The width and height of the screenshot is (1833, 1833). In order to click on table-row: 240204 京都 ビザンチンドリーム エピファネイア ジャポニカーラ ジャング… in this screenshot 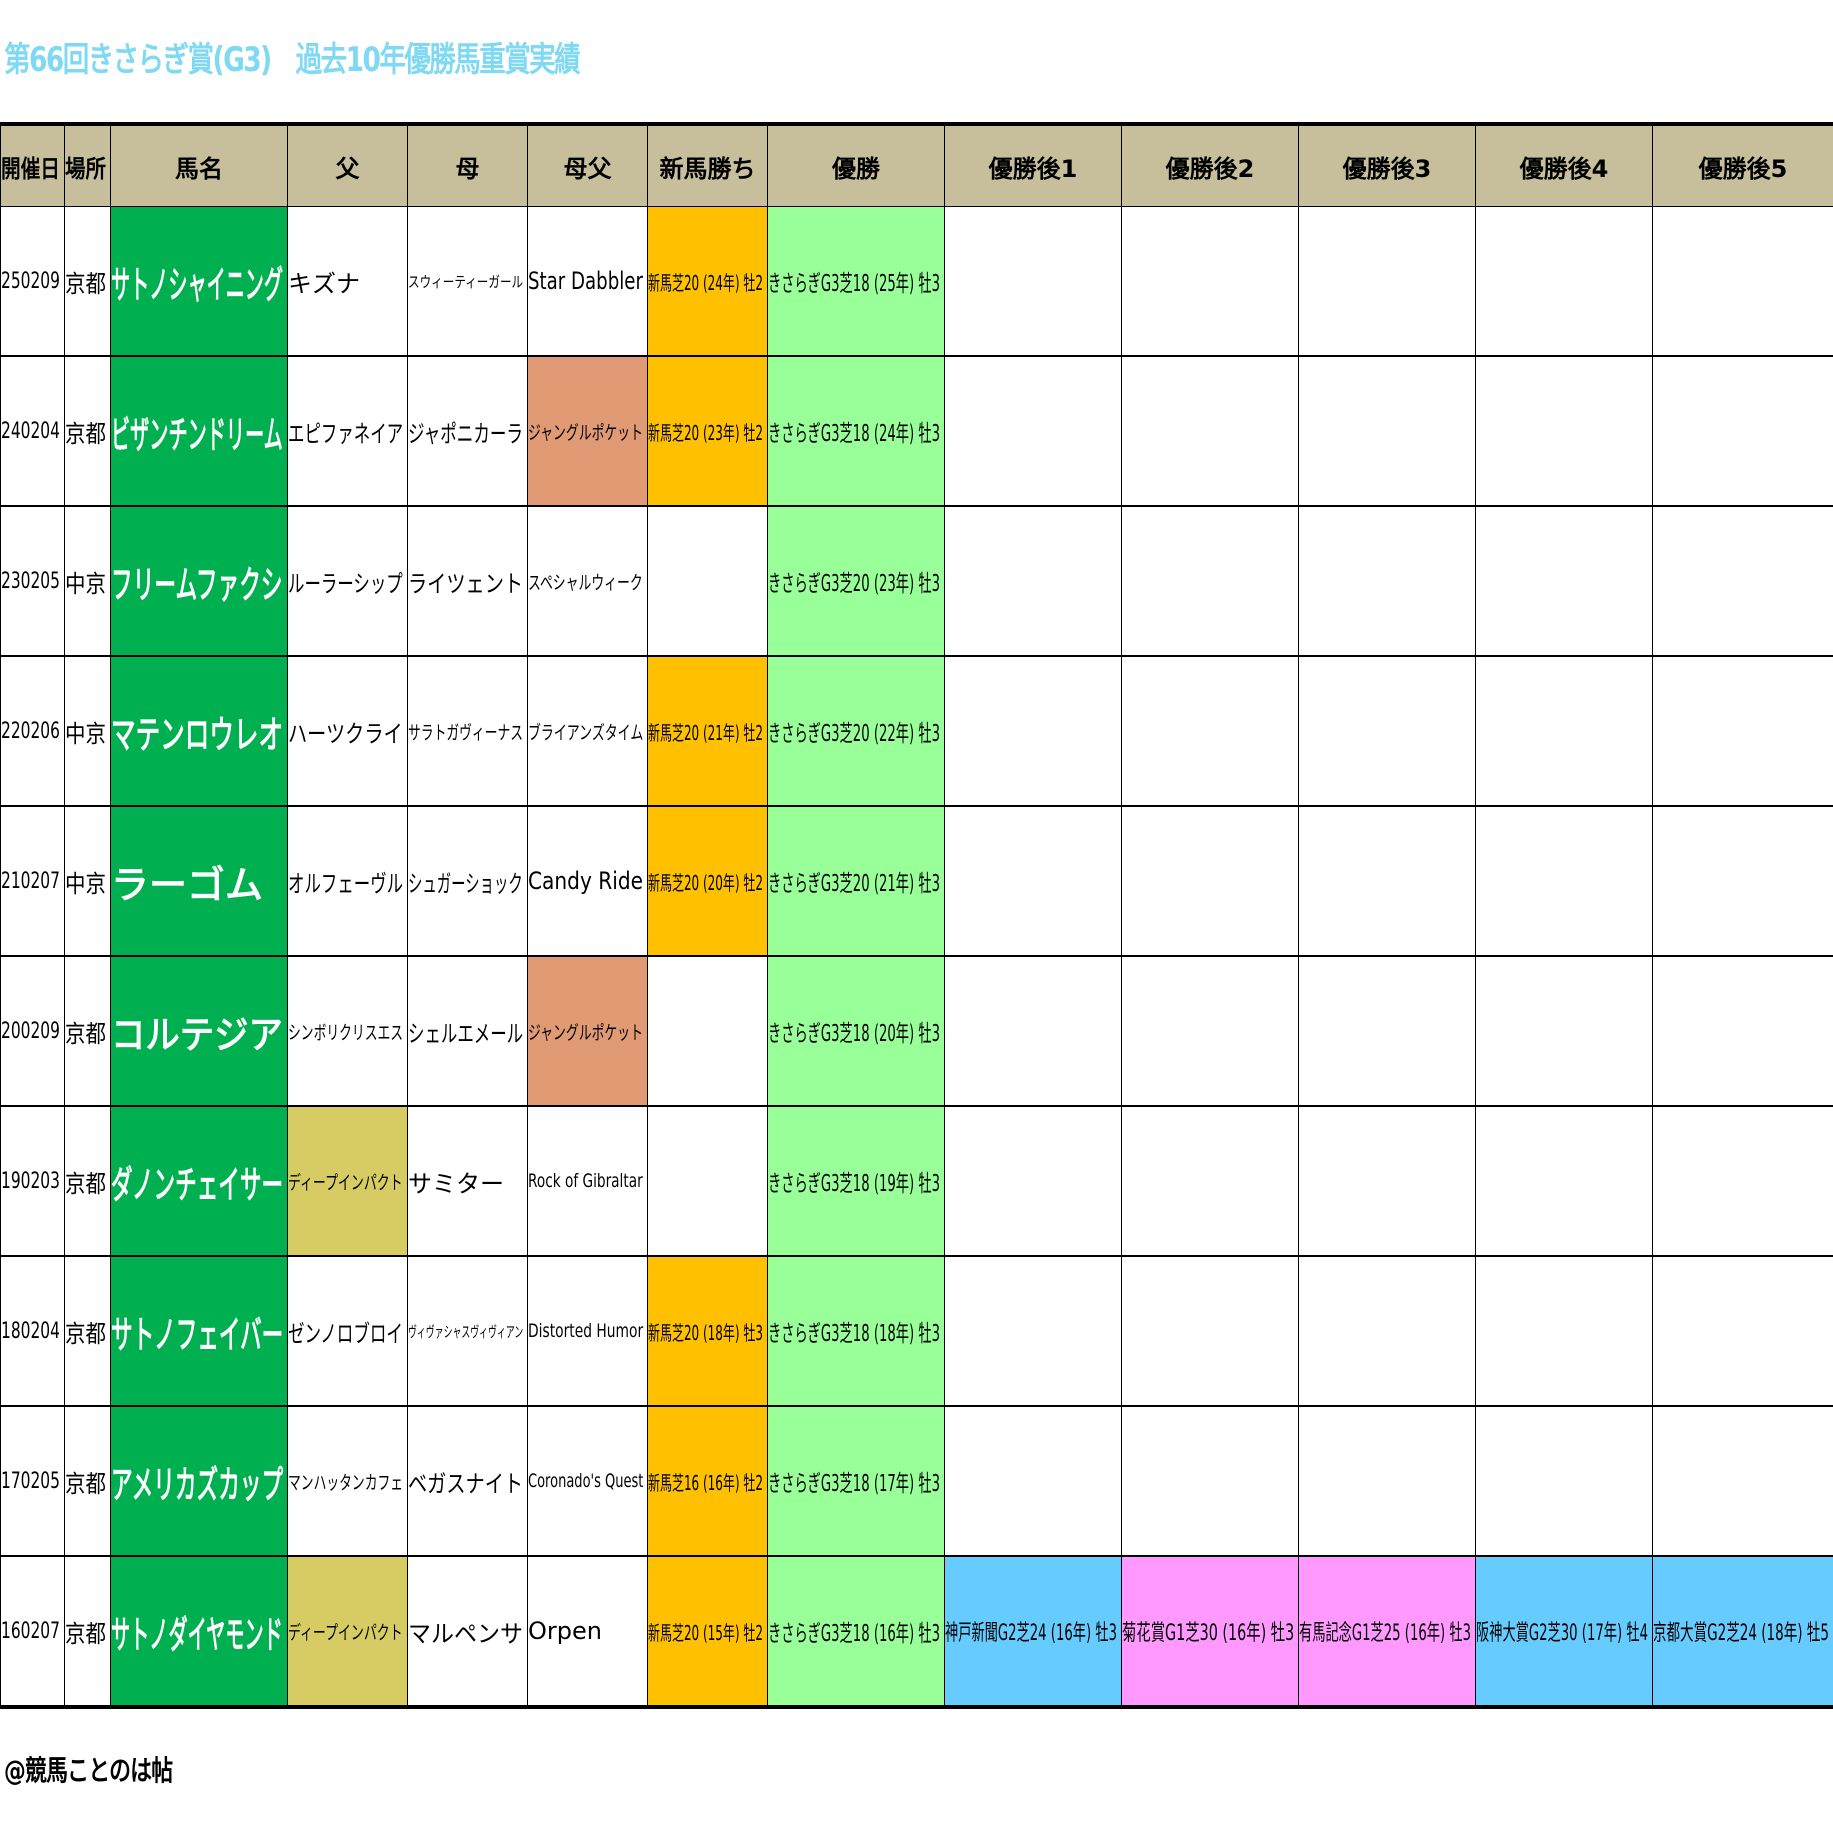, I will do `click(916, 431)`.